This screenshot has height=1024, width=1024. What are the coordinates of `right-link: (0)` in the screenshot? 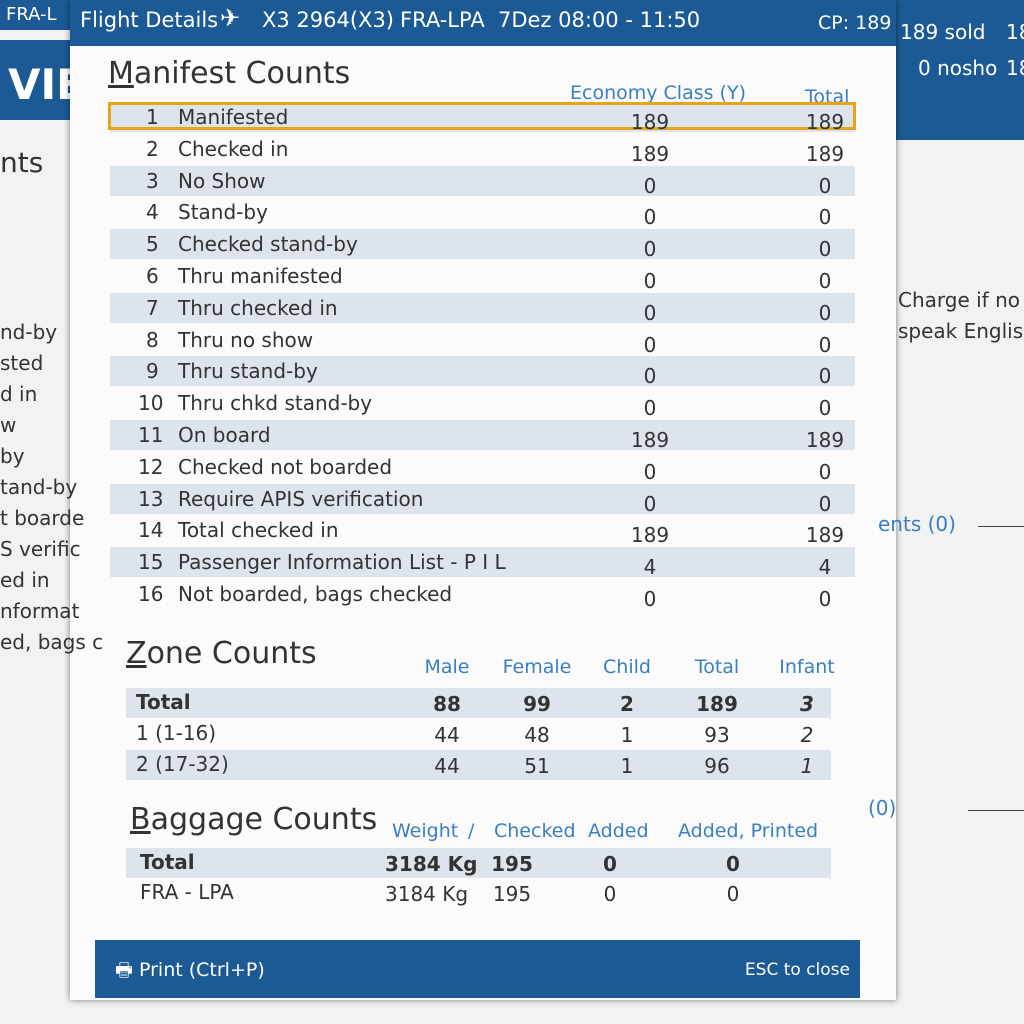 It's located at (882, 808).